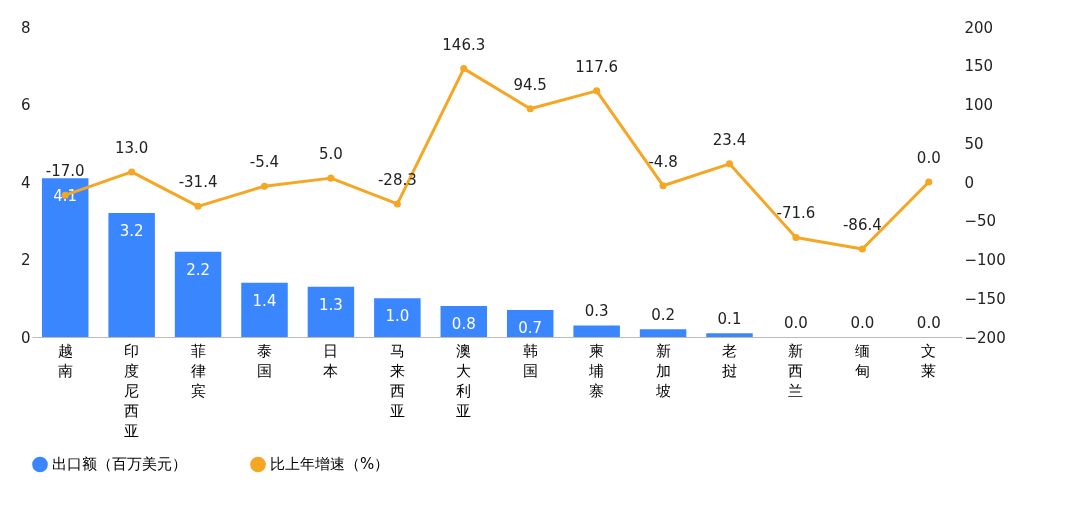  What do you see at coordinates (979, 66) in the screenshot?
I see `y2-tick-label: 150` at bounding box center [979, 66].